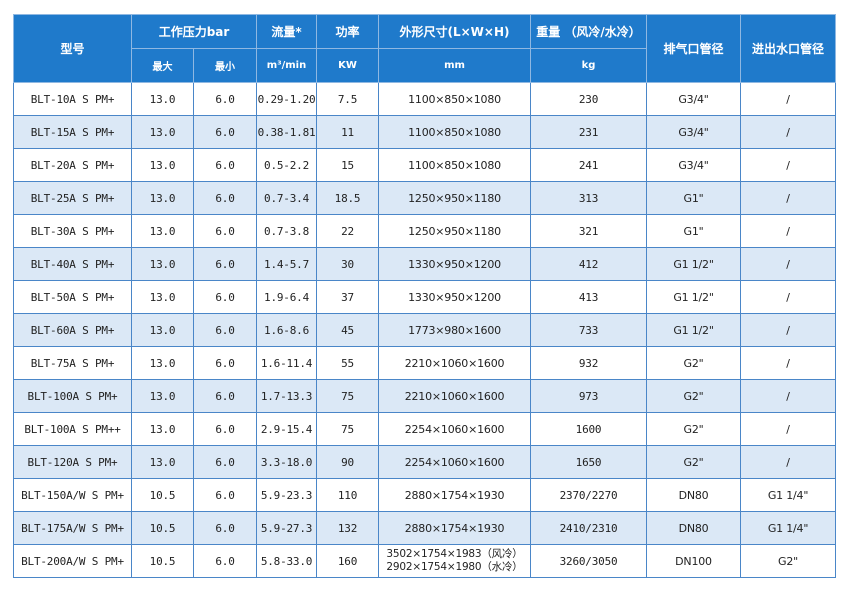 The width and height of the screenshot is (849, 597). I want to click on dims-line: 2880×1754×1930, so click(454, 528).